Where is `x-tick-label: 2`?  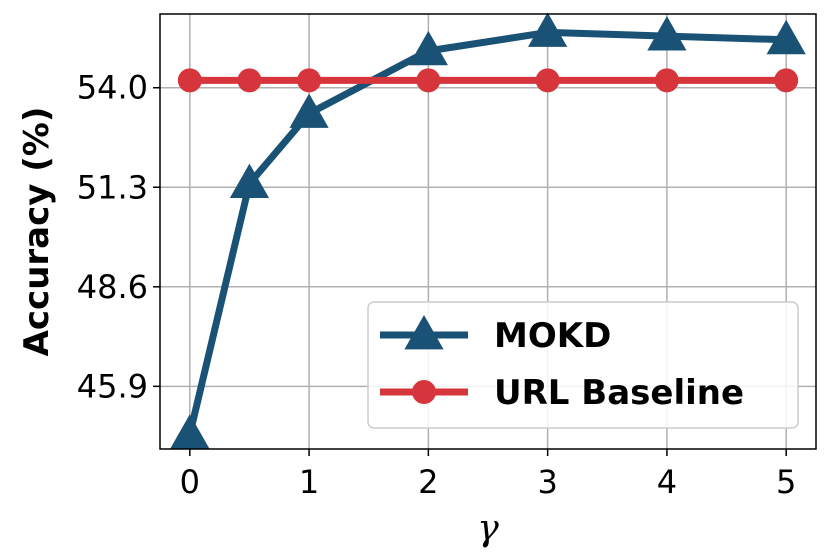
x-tick-label: 2 is located at coordinates (428, 482).